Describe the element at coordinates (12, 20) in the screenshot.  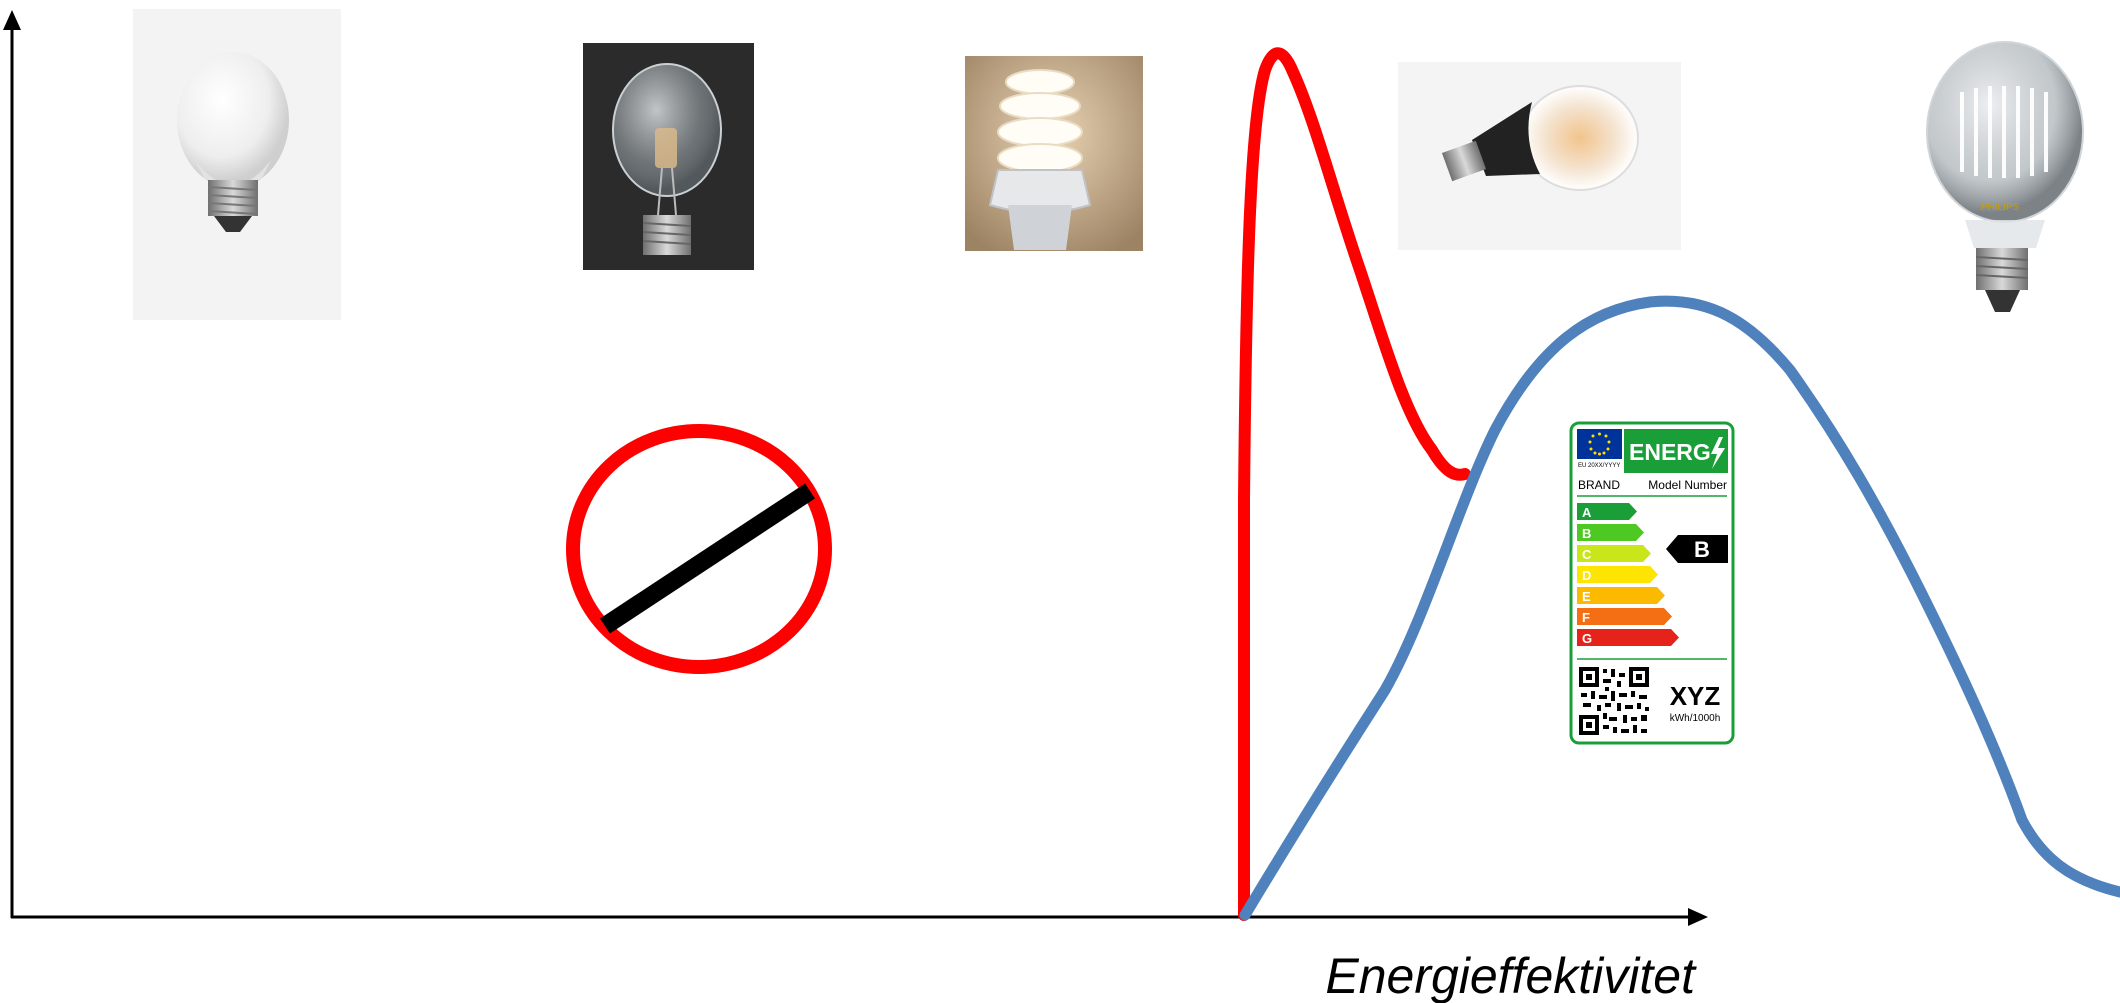
I see `y-axis-arrowhead` at that location.